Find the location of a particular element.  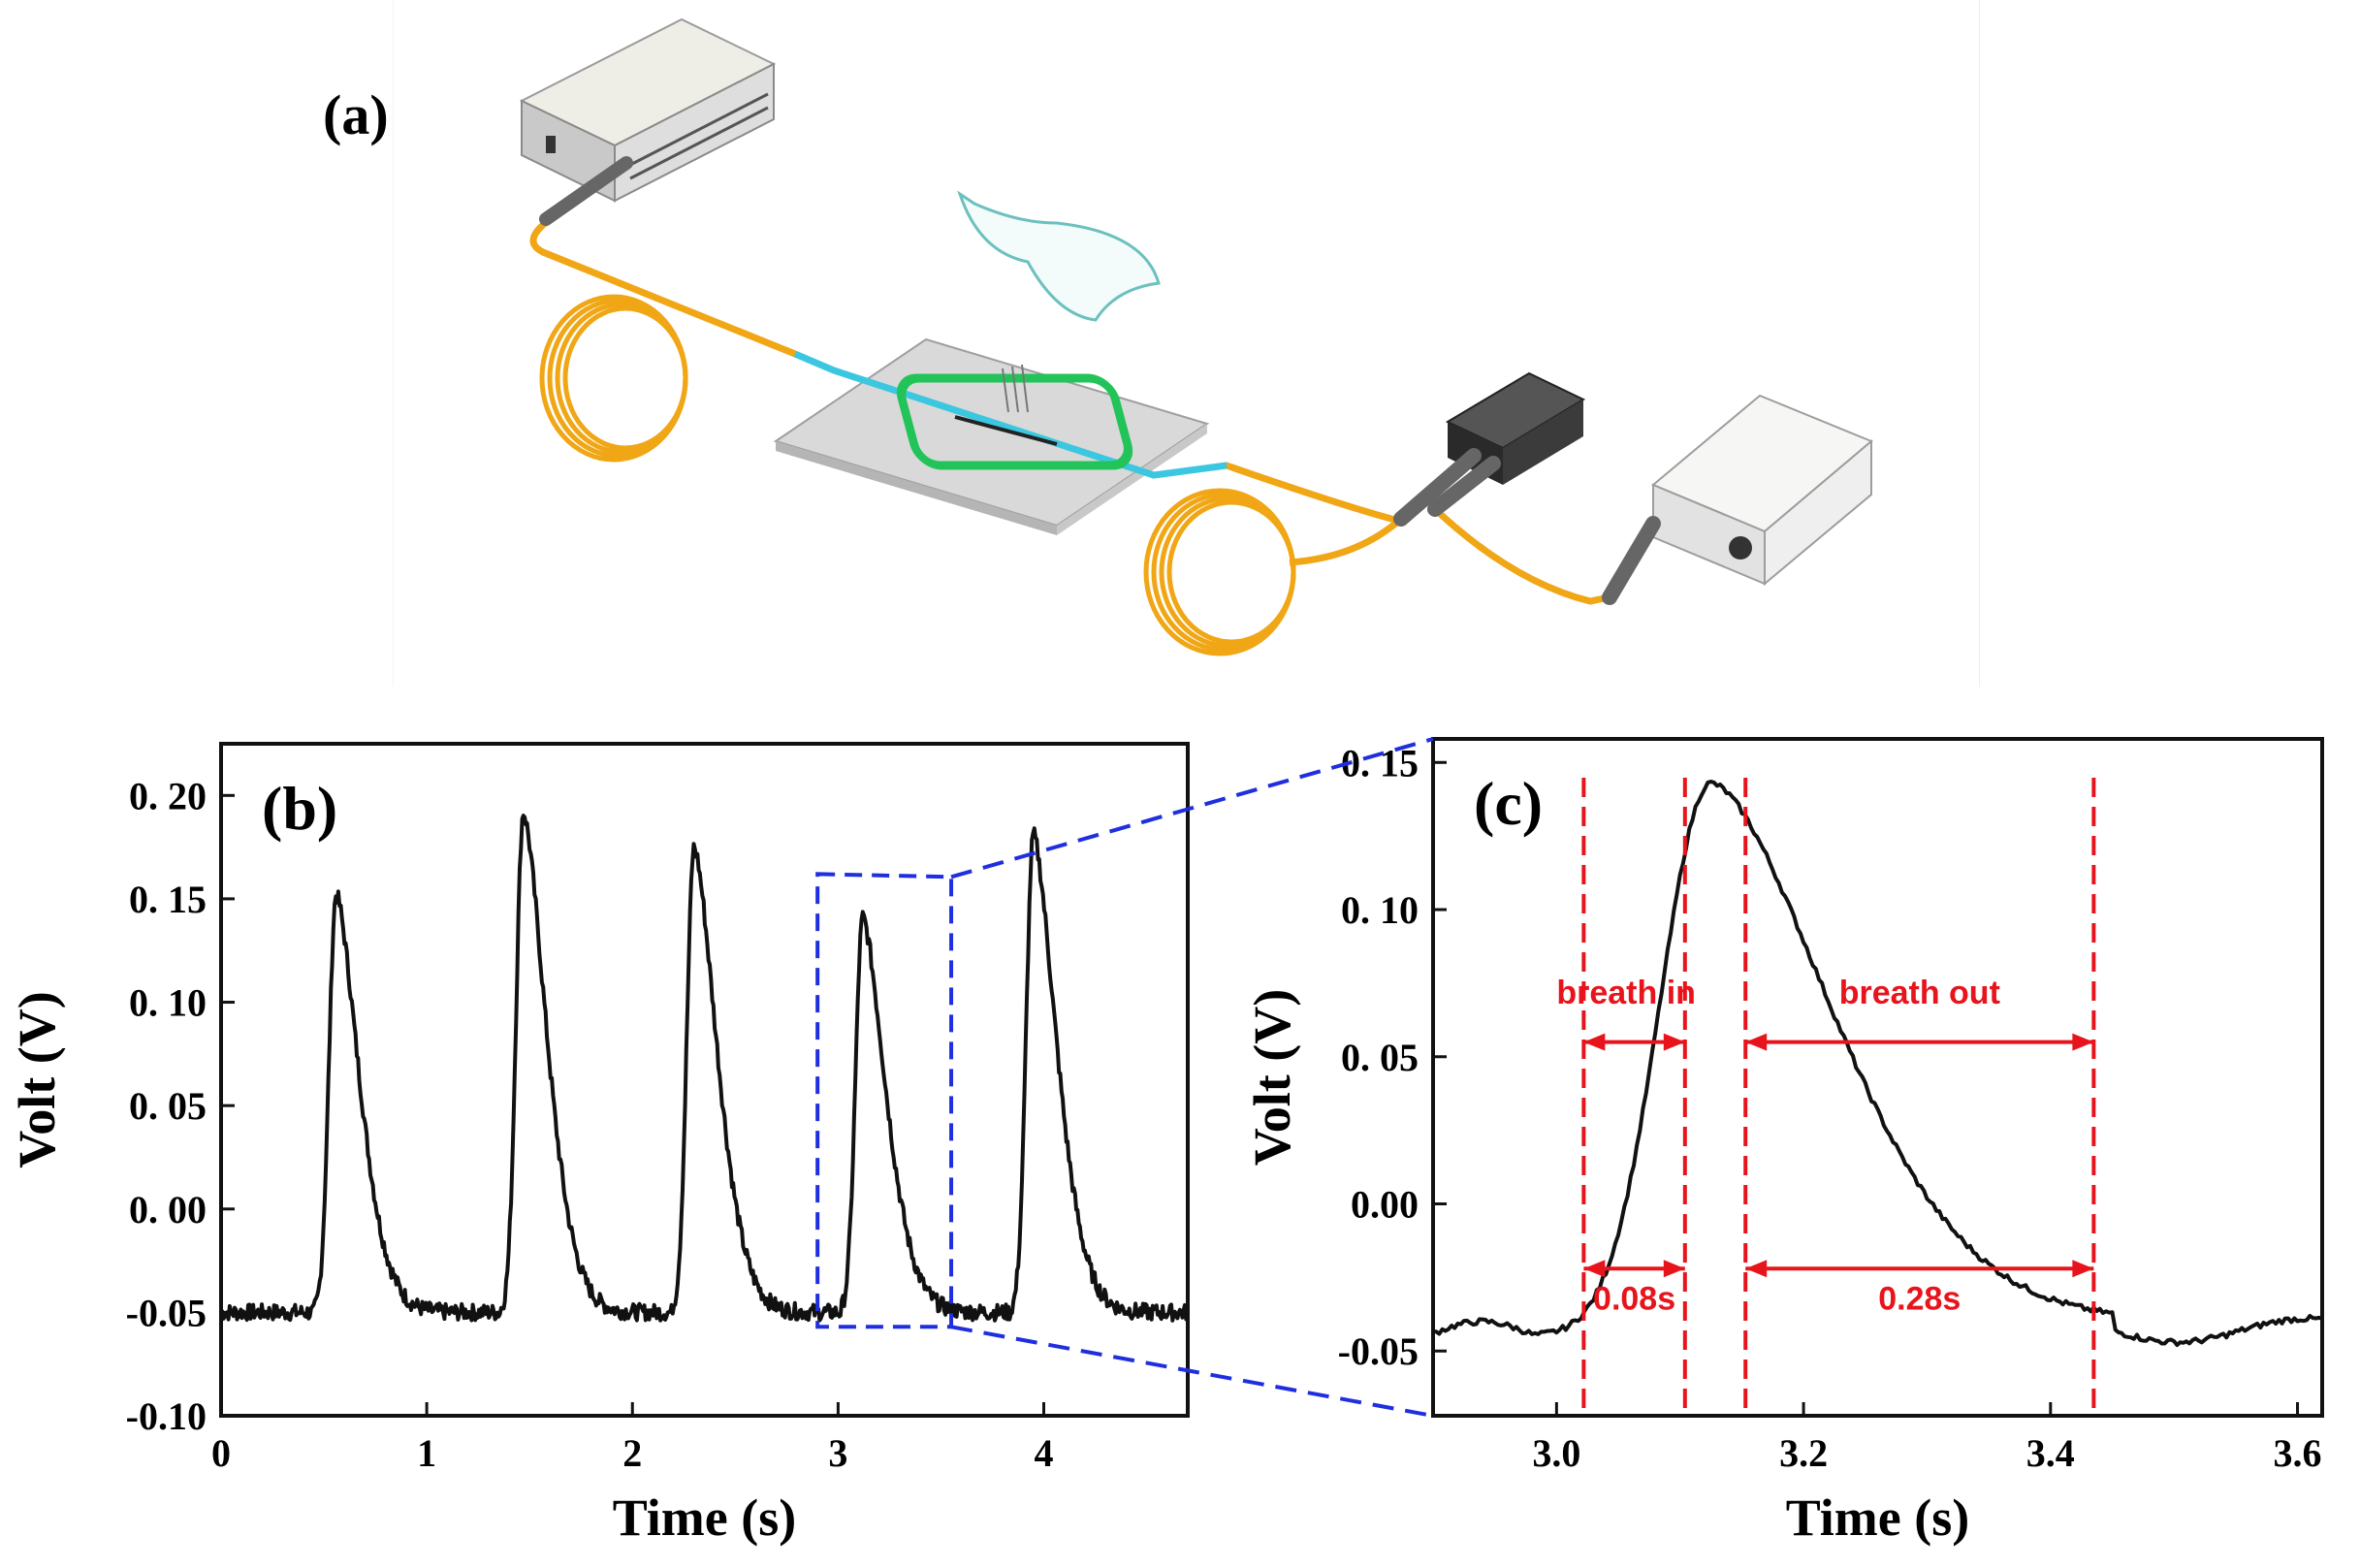

chart0-x-axis-label: Time (s) is located at coordinates (704, 1517).